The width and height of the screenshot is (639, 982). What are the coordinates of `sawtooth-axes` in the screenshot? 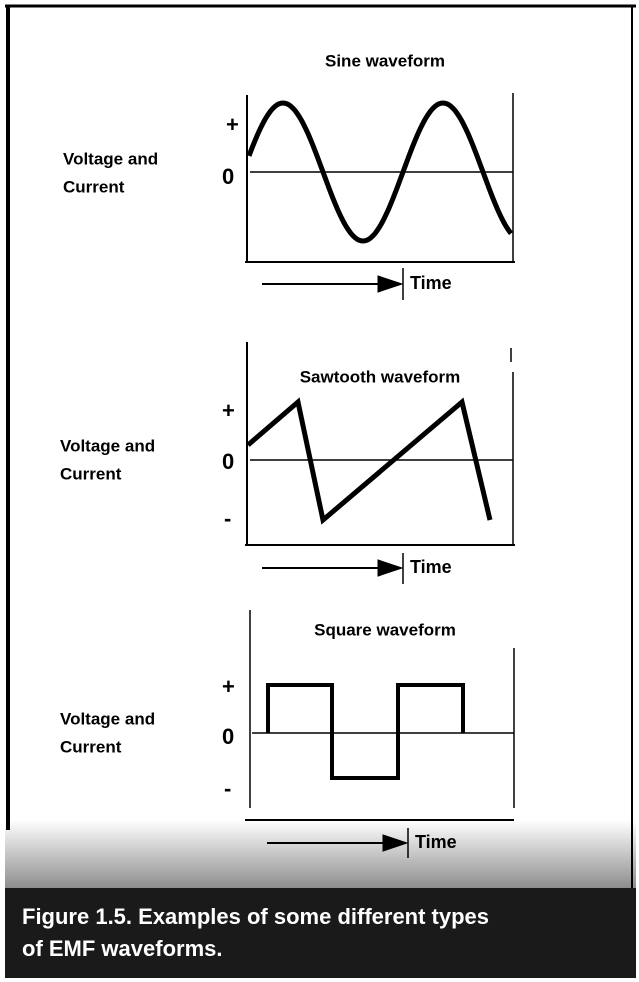 It's located at (380, 444).